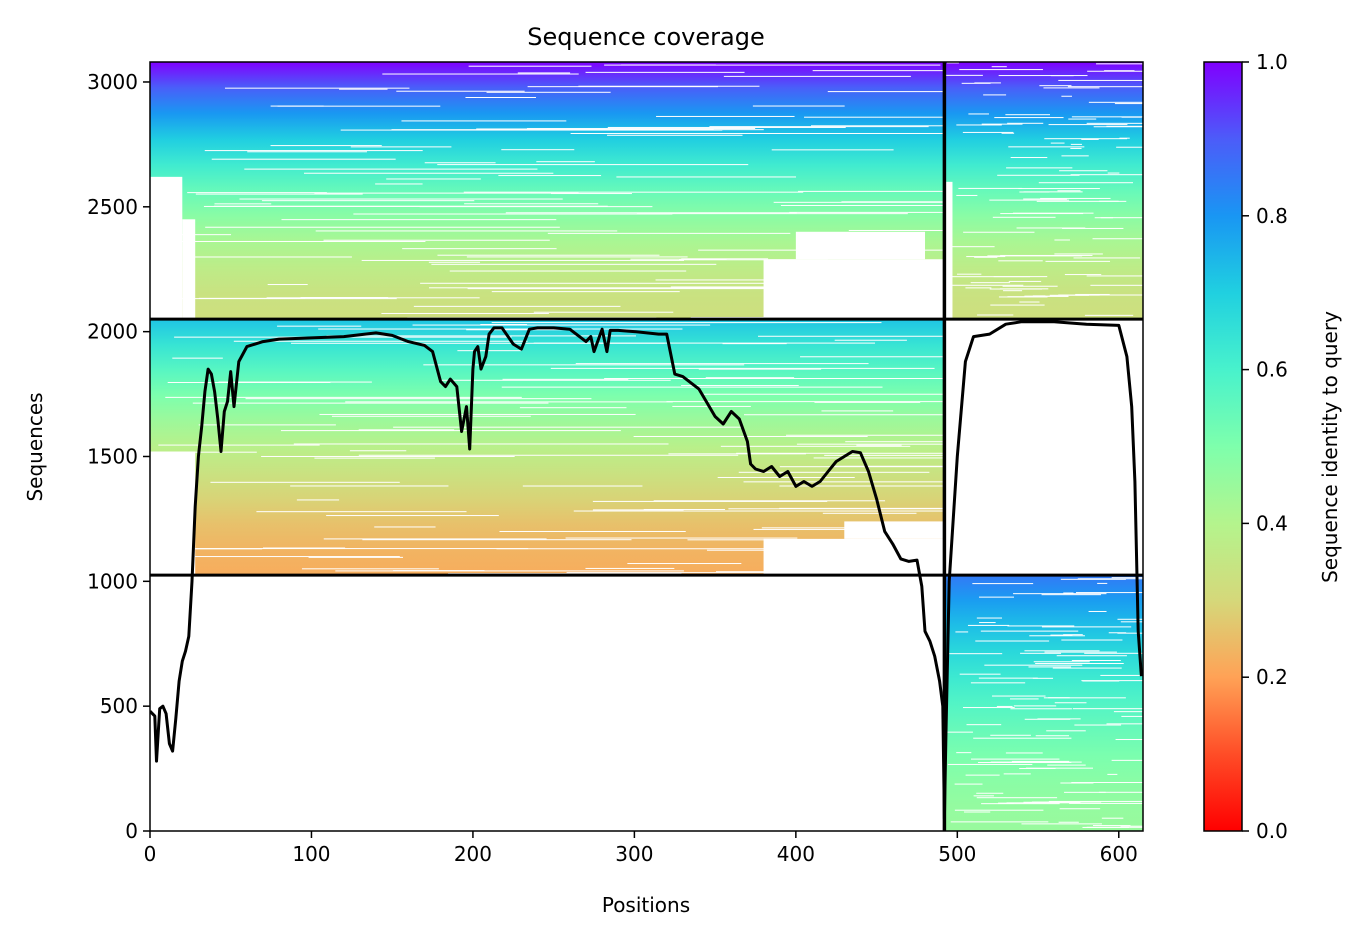 The width and height of the screenshot is (1364, 939). Describe the element at coordinates (173, 513) in the screenshot. I see `coverage-gap` at that location.